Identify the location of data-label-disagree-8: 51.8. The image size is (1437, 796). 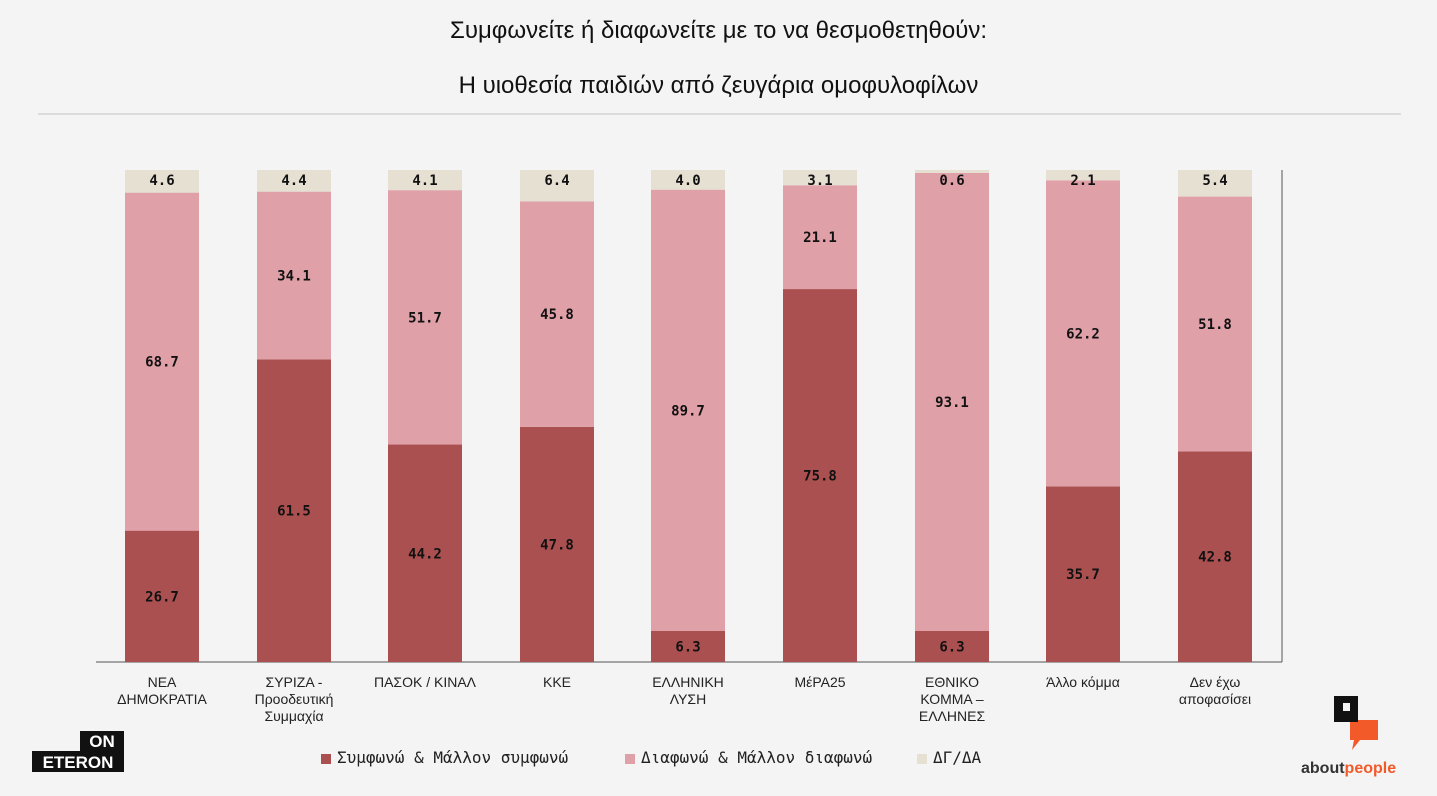
(1215, 325).